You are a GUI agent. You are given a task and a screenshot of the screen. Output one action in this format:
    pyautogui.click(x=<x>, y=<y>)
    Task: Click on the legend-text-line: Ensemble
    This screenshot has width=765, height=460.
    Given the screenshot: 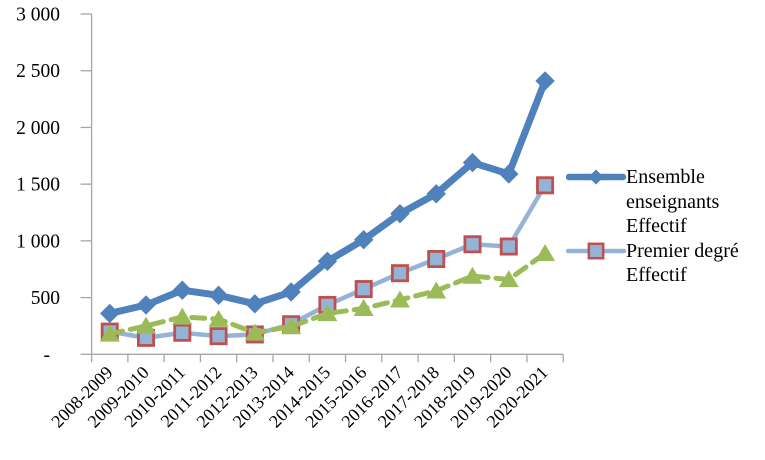 What is the action you would take?
    pyautogui.click(x=665, y=177)
    